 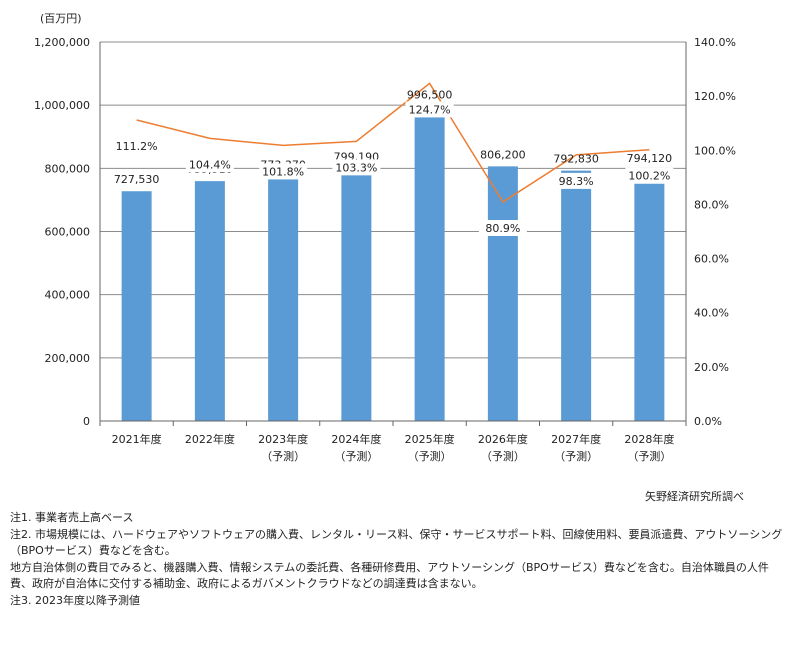 I want to click on y-left-tick-label: 200,000, so click(x=68, y=358).